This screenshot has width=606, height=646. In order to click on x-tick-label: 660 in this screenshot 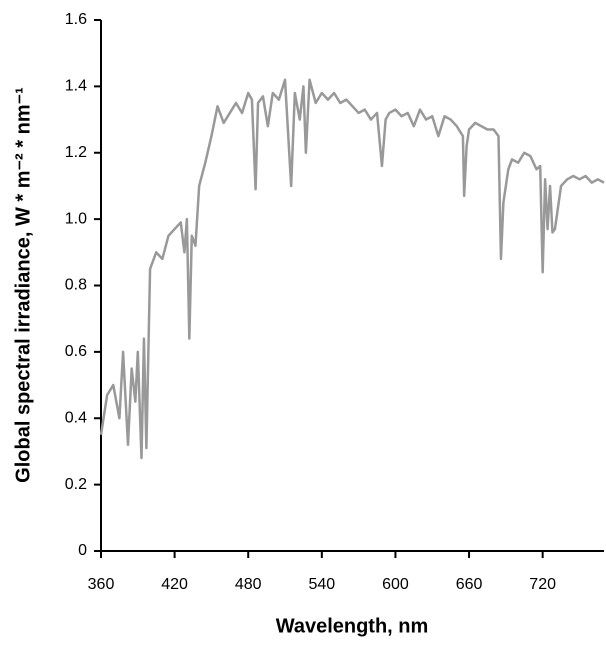, I will do `click(469, 584)`.